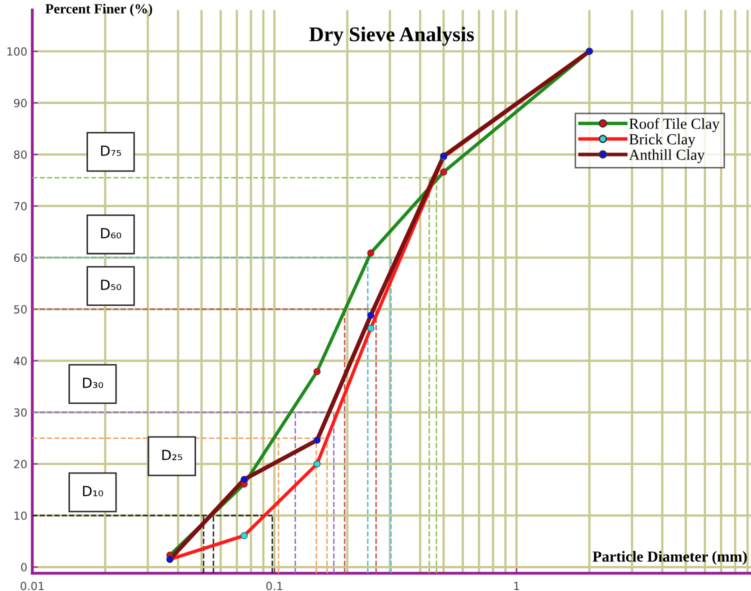 The height and width of the screenshot is (591, 751). I want to click on text: Dry Sieve Analysis, so click(391, 36).